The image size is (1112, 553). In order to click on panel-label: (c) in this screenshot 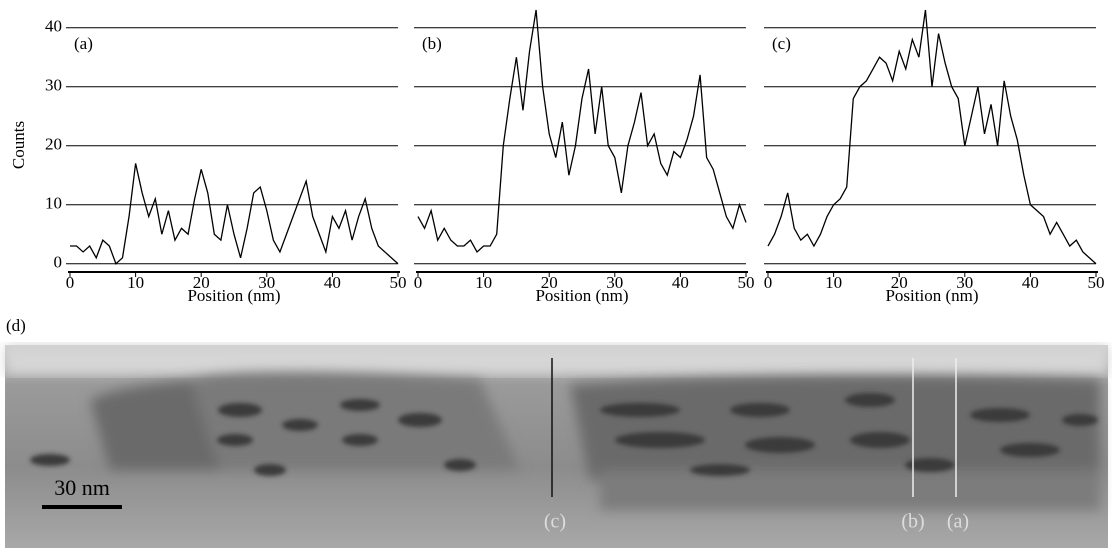, I will do `click(781, 43)`.